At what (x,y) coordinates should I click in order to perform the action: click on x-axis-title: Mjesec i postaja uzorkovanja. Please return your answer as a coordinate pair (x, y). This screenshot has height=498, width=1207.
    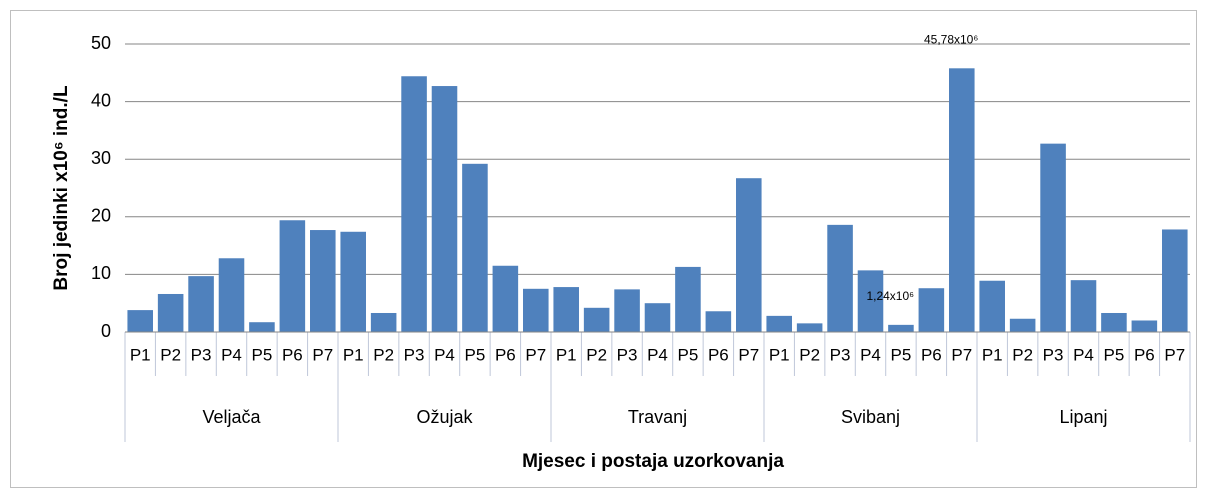
    Looking at the image, I should click on (653, 461).